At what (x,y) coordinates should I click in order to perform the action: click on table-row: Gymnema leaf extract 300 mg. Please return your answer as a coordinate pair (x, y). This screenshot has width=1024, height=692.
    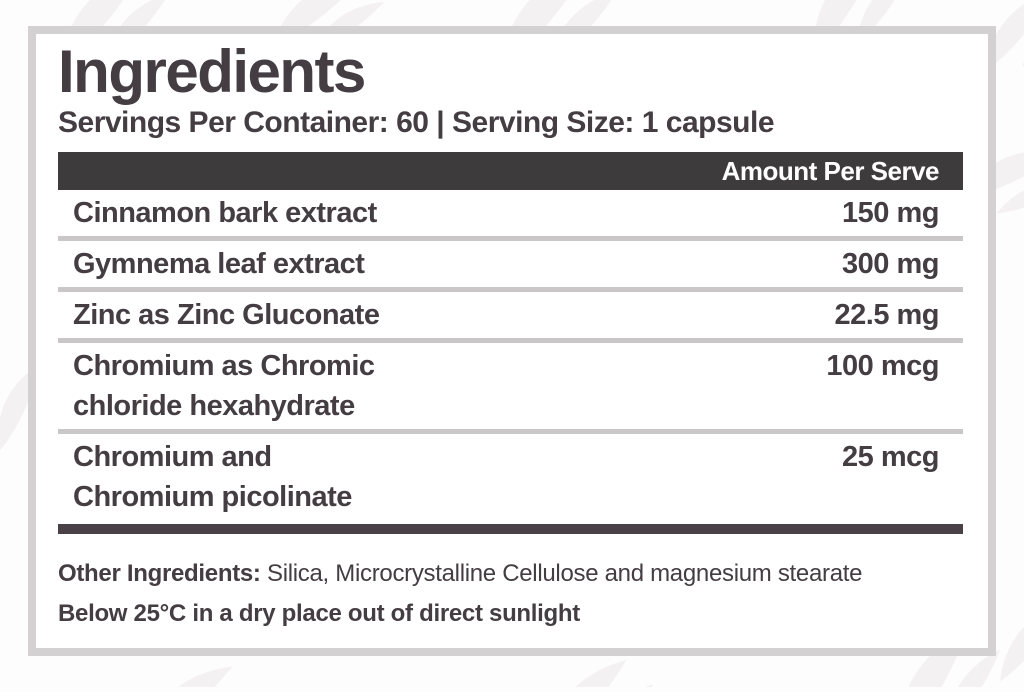
    Looking at the image, I should click on (510, 264).